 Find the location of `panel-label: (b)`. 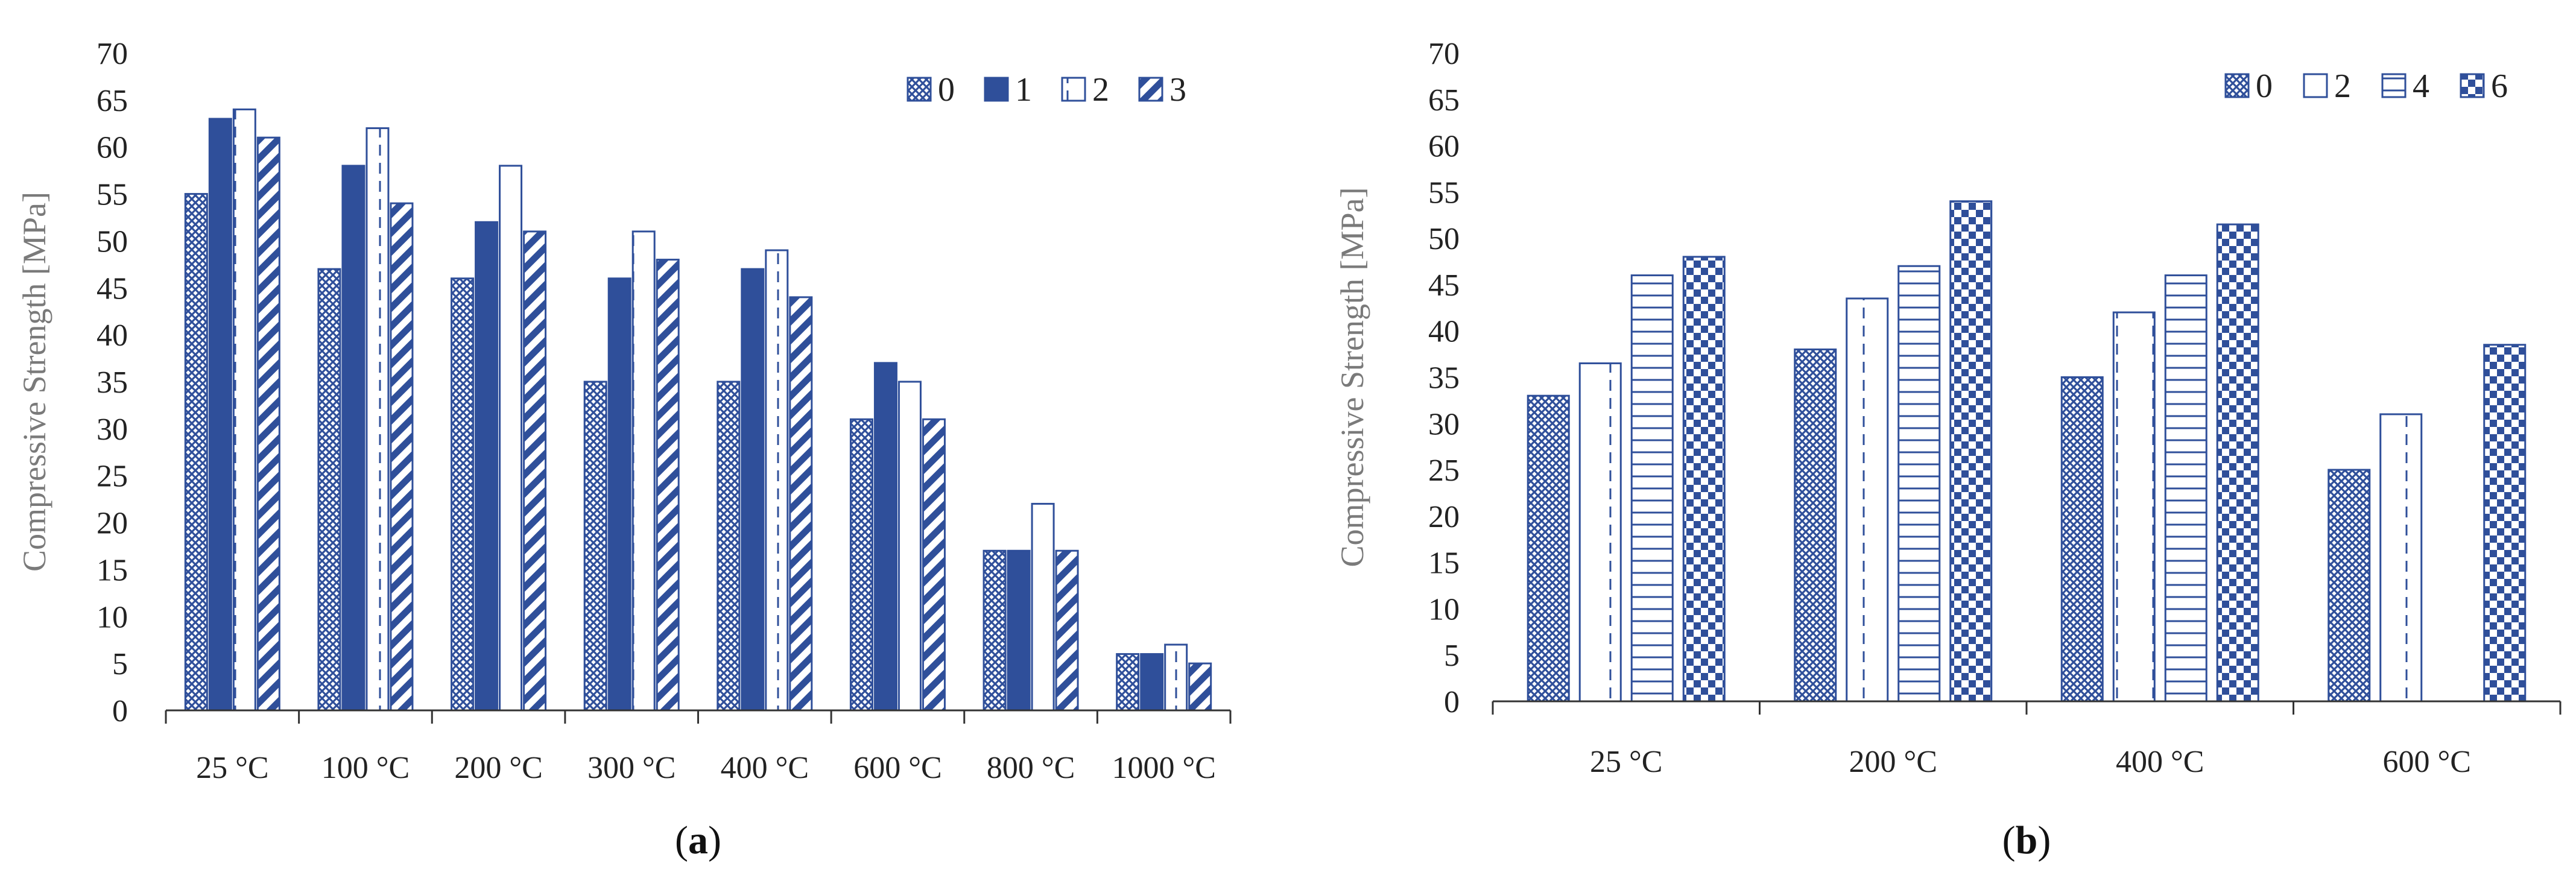

panel-label: (b) is located at coordinates (2026, 840).